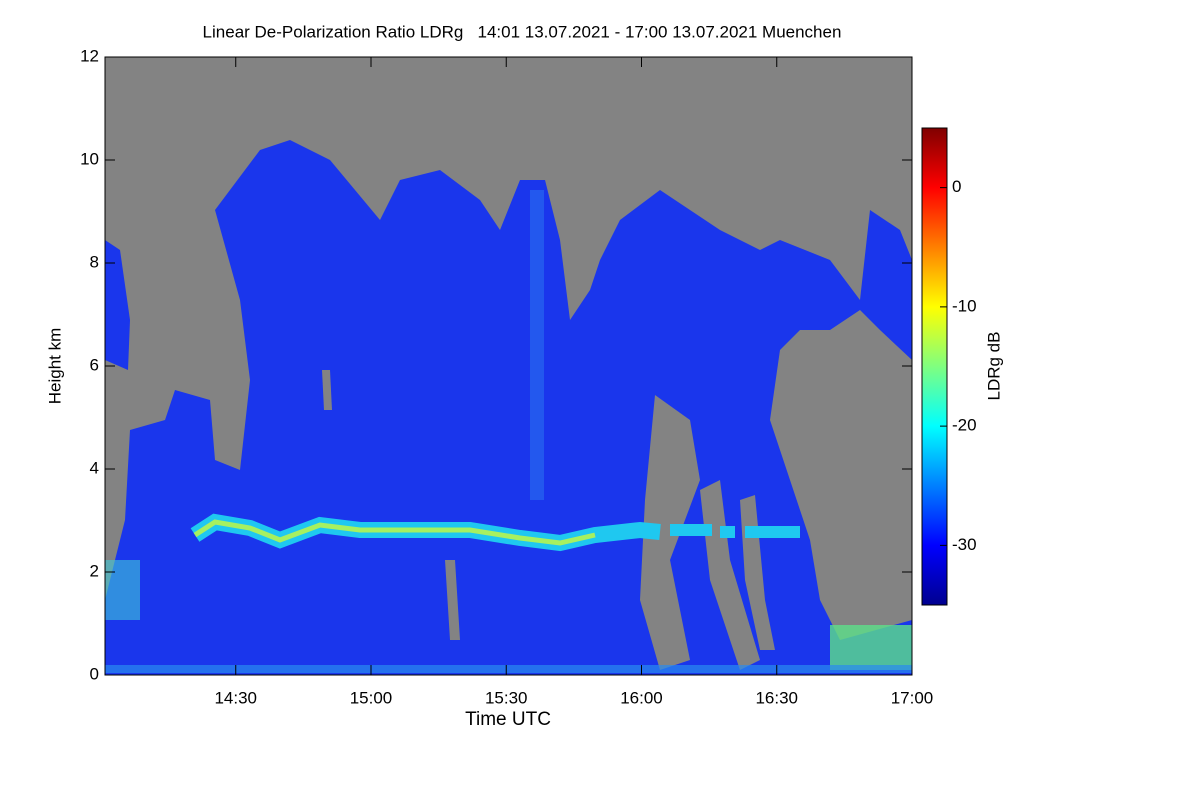  I want to click on y-tick-label: 2, so click(94, 570).